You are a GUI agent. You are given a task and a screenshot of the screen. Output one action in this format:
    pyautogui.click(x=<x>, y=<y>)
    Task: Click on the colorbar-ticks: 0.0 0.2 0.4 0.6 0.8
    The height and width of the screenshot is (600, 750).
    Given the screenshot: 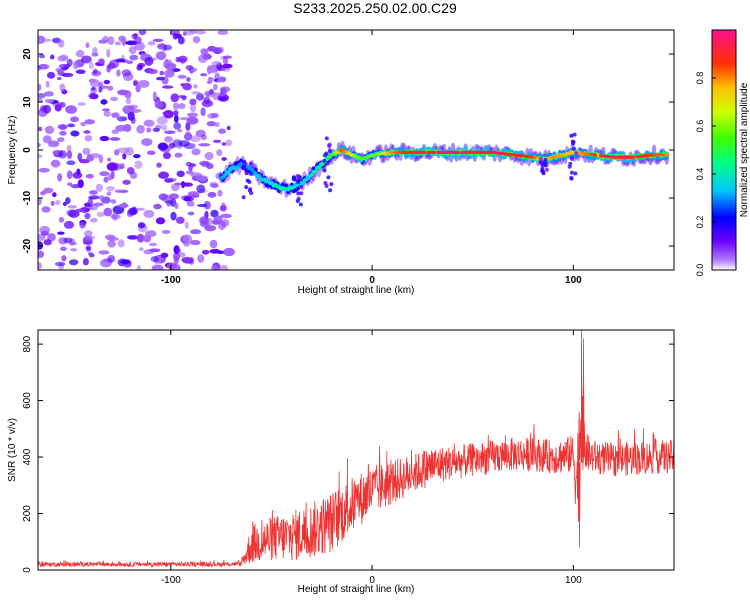 What is the action you would take?
    pyautogui.click(x=705, y=174)
    